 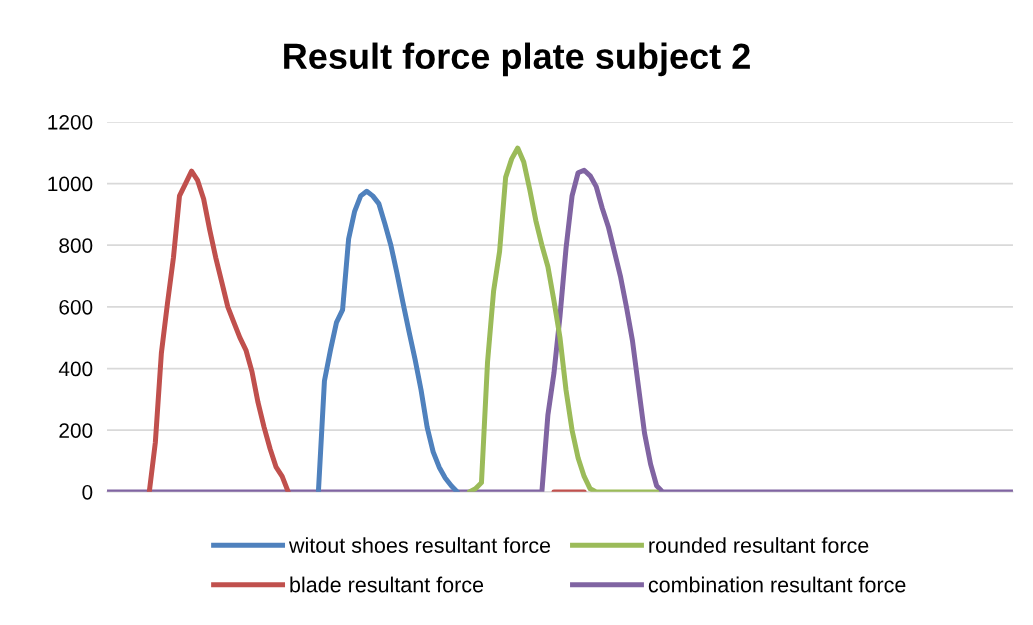 What do you see at coordinates (87, 492) in the screenshot?
I see `y-tick-label: 0` at bounding box center [87, 492].